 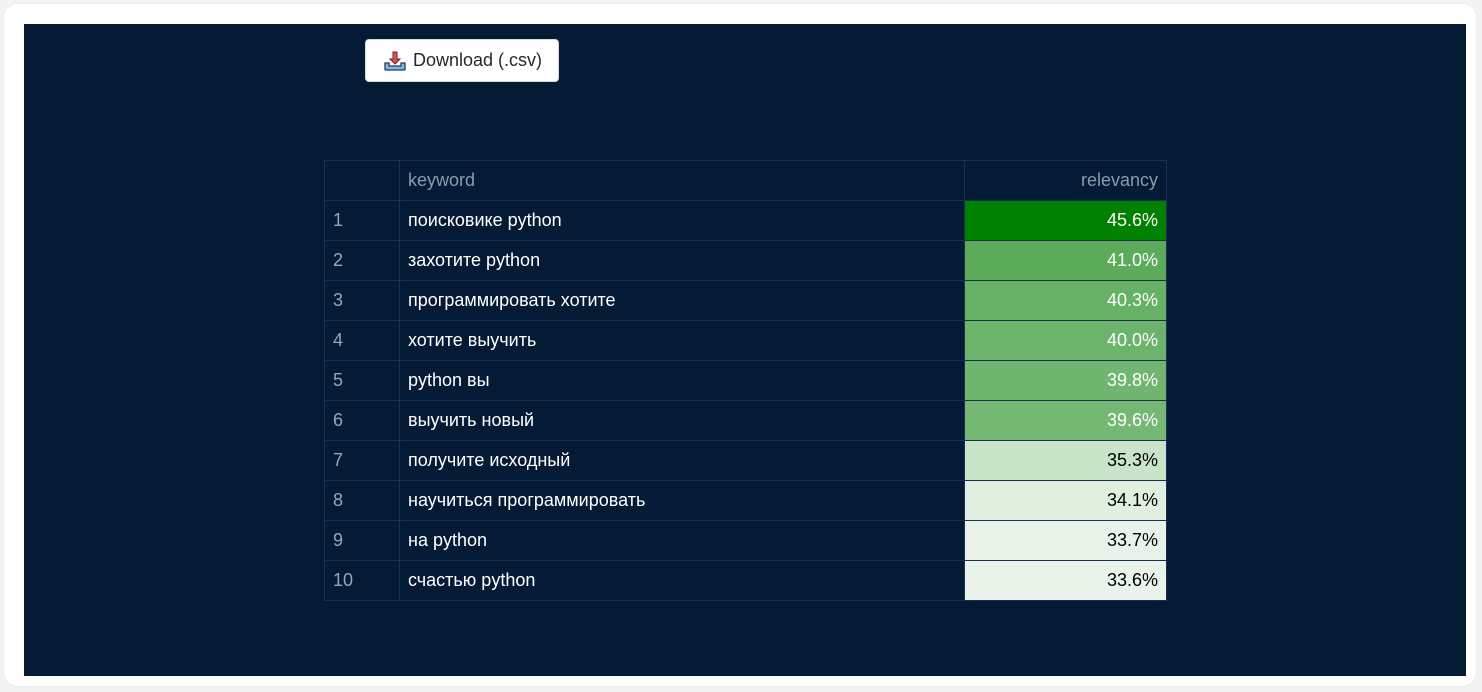 I want to click on keyword-cell: научиться программировать, so click(x=682, y=500).